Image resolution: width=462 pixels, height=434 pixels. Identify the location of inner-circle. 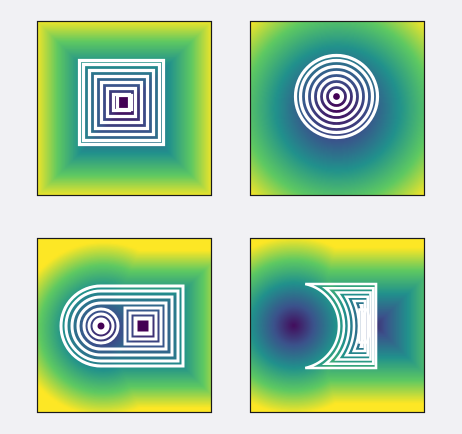
(101, 326).